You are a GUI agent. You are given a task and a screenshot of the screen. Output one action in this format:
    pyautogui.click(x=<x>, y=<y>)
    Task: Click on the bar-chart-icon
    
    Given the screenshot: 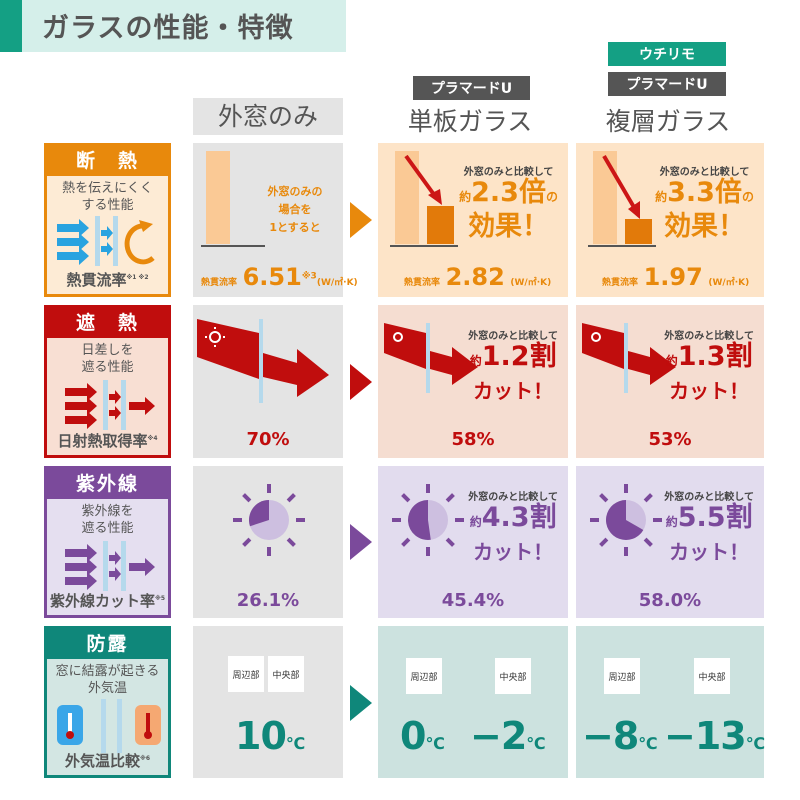 What is the action you would take?
    pyautogui.click(x=233, y=199)
    